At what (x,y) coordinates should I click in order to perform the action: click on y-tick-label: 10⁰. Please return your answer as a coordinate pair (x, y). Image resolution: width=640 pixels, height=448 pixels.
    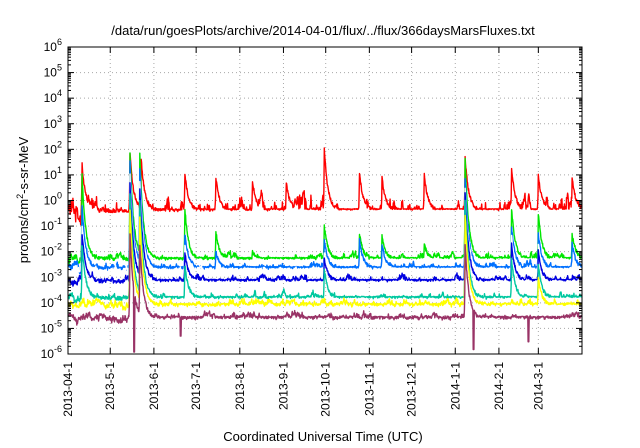
    Looking at the image, I should click on (53, 199).